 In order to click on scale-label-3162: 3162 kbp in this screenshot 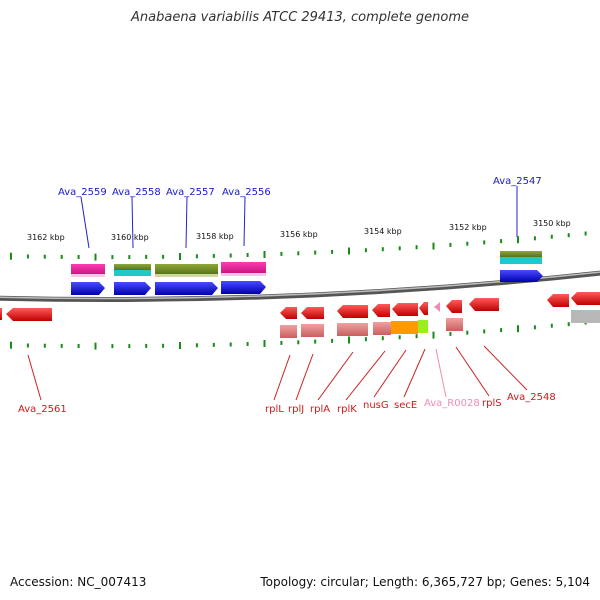, I will do `click(46, 237)`.